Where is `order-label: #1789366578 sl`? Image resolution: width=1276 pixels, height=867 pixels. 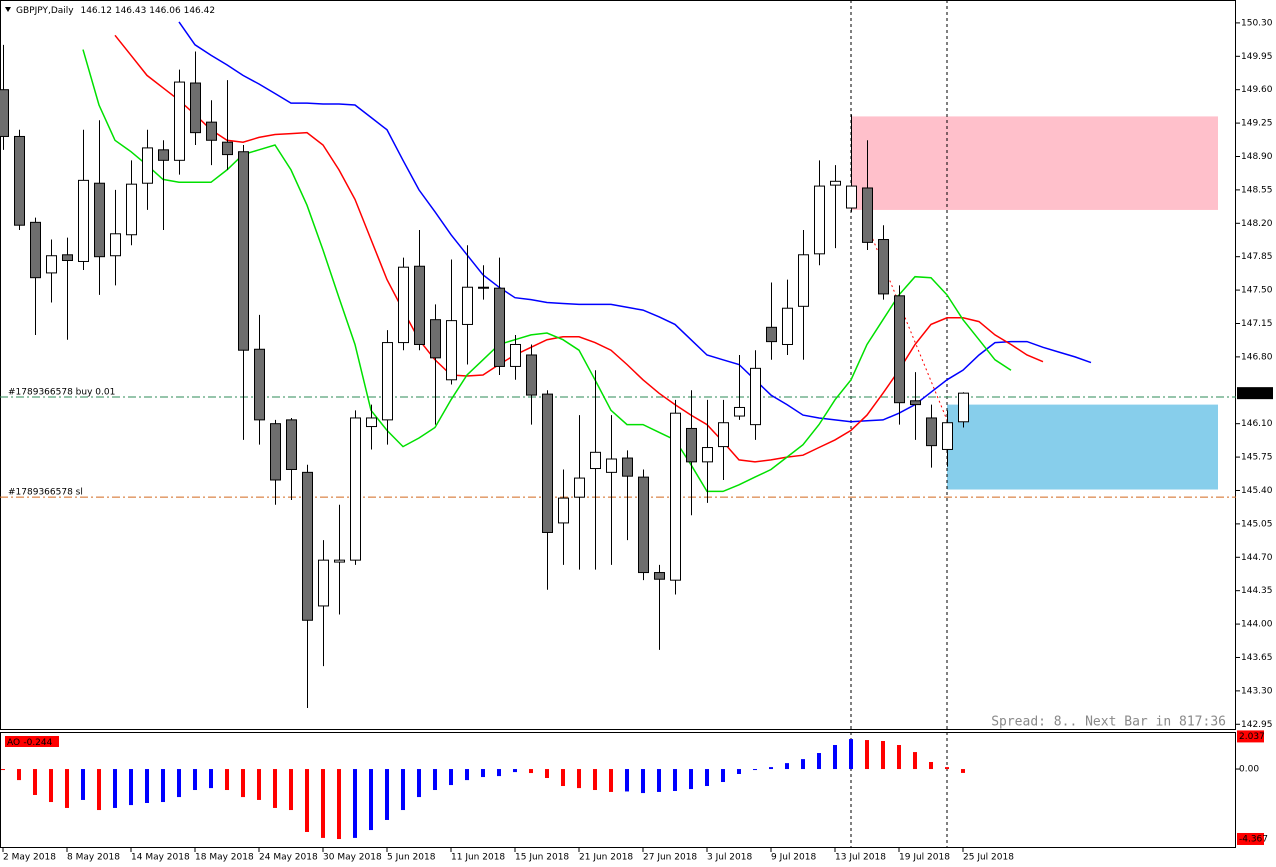
order-label: #1789366578 sl is located at coordinates (45, 493).